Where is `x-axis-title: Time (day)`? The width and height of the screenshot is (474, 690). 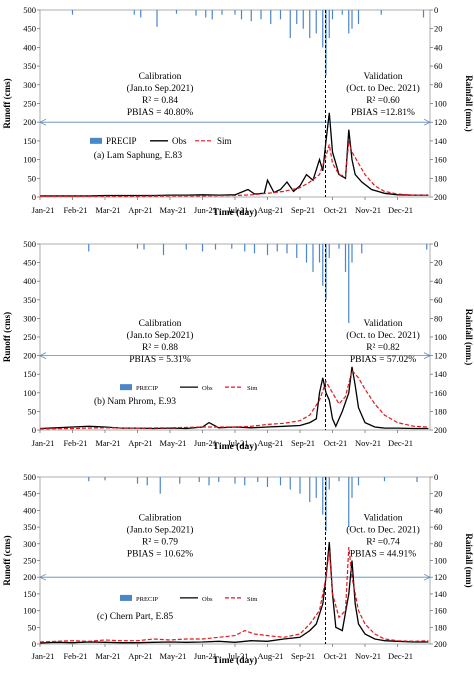 x-axis-title: Time (day) is located at coordinates (235, 212).